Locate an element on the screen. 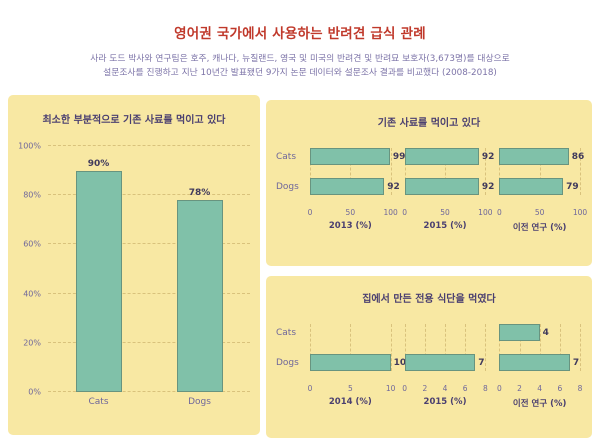 This screenshot has width=600, height=444. y-axis: 0% 20% 40% 60% 80% 100% is located at coordinates (33, 269).